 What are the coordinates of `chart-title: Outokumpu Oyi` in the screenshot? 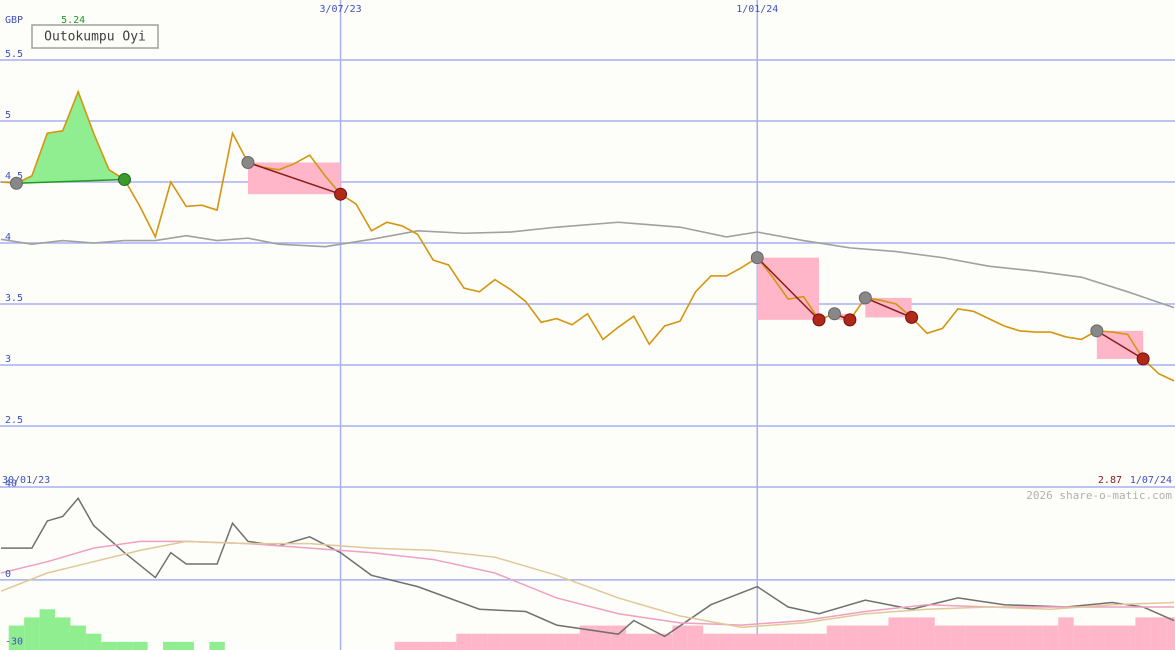 It's located at (95, 37).